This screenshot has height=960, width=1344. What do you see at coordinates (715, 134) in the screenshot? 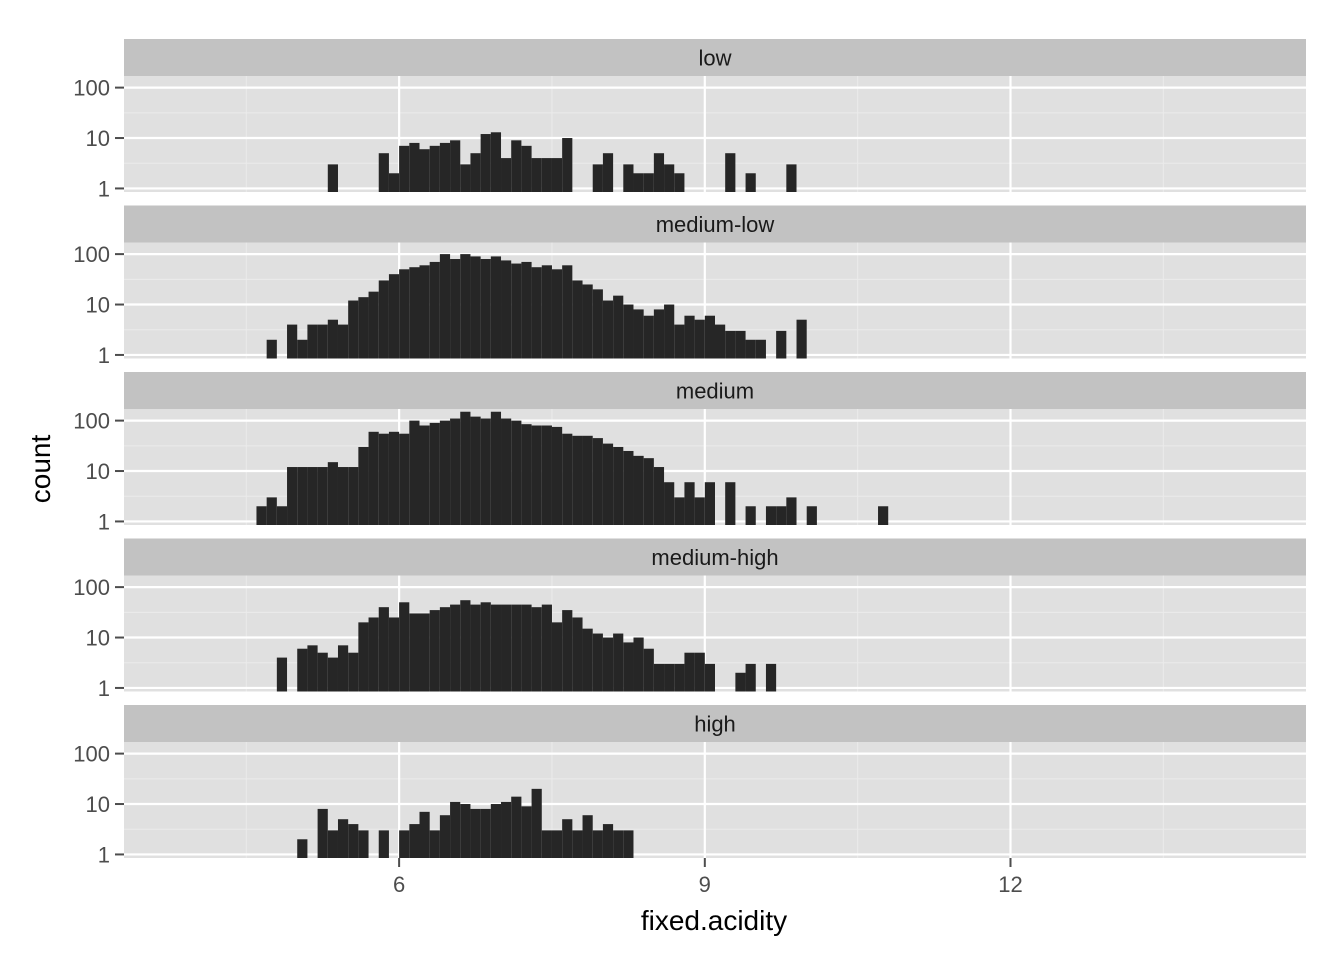
I see `panel-background` at bounding box center [715, 134].